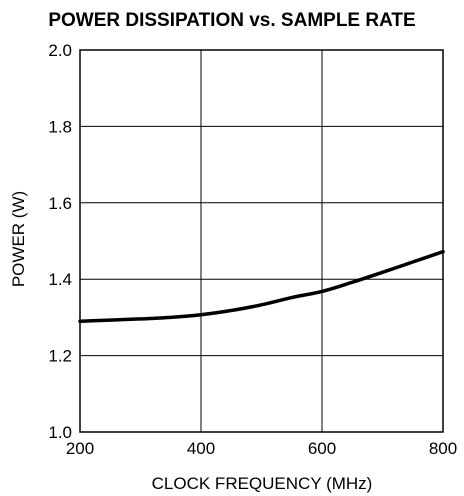 This screenshot has width=464, height=496. What do you see at coordinates (201, 448) in the screenshot?
I see `x-tick-label: 400` at bounding box center [201, 448].